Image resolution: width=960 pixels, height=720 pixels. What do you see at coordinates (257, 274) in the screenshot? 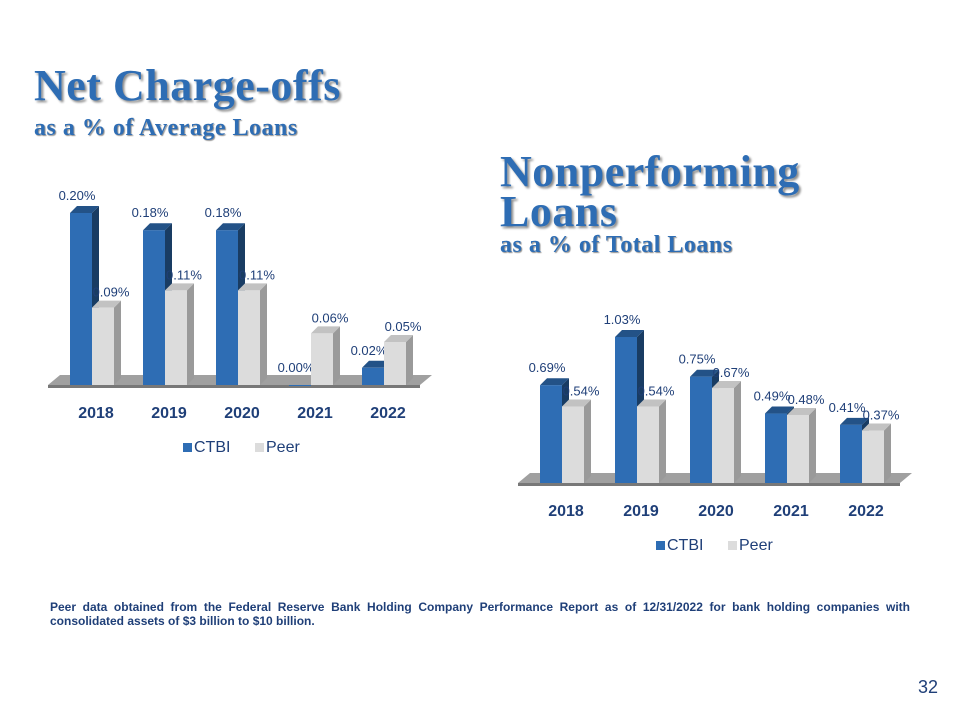
I see `data-label-peer-2020: 0.11%` at bounding box center [257, 274].